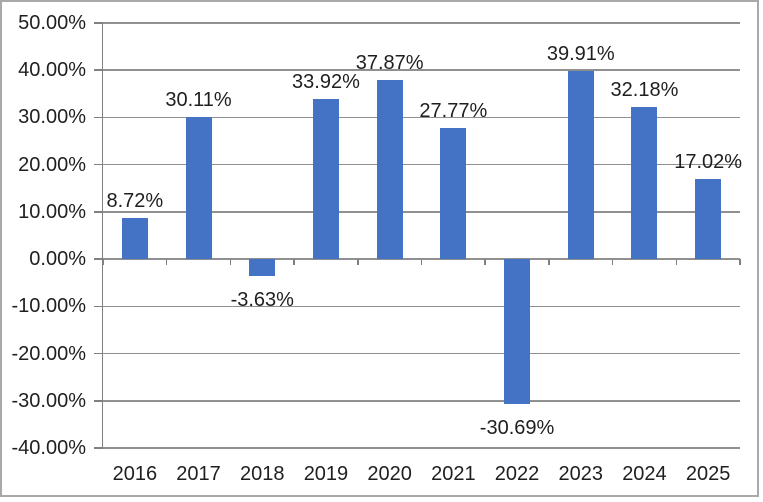 The width and height of the screenshot is (763, 502). Describe the element at coordinates (262, 474) in the screenshot. I see `x-tick-label: 2018` at that location.